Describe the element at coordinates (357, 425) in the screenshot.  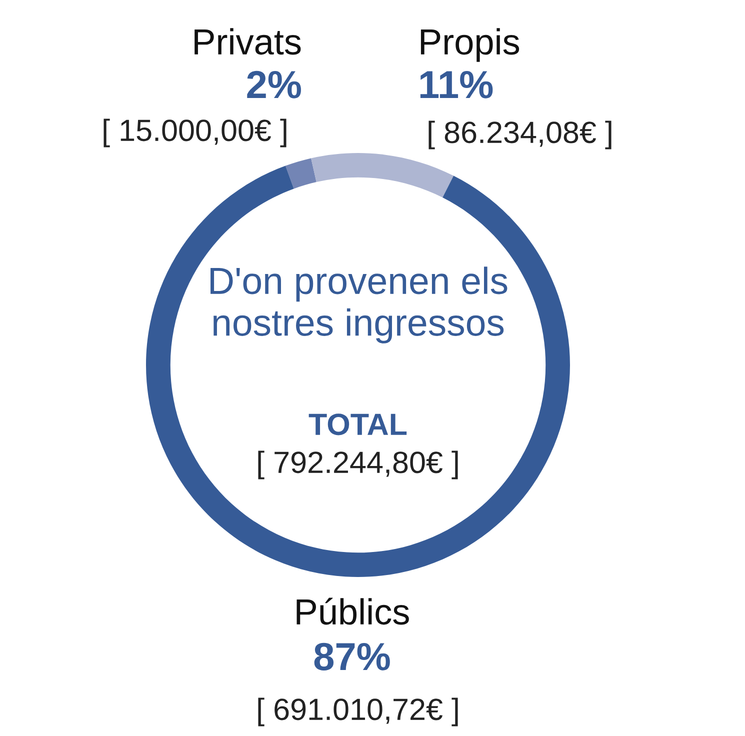
I see `text: TOTAL` at that location.